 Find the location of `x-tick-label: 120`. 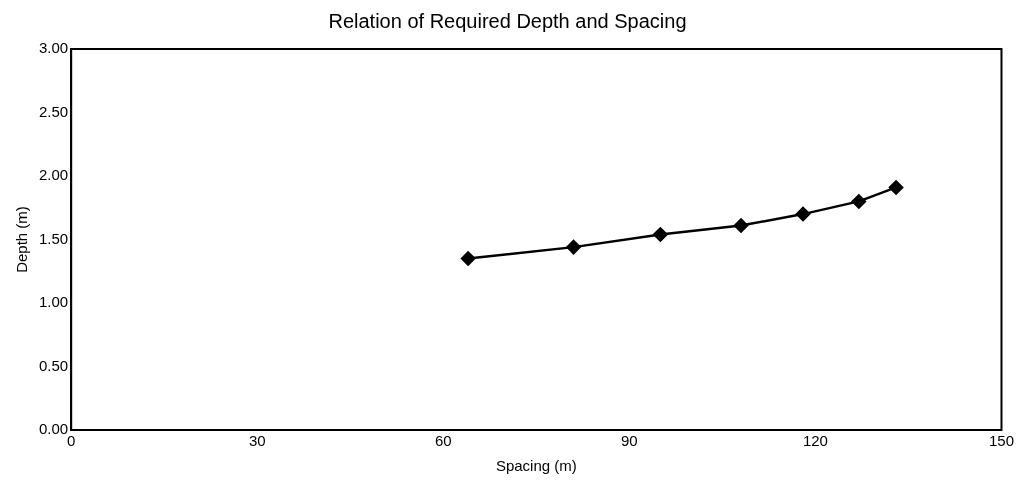

x-tick-label: 120 is located at coordinates (815, 441).